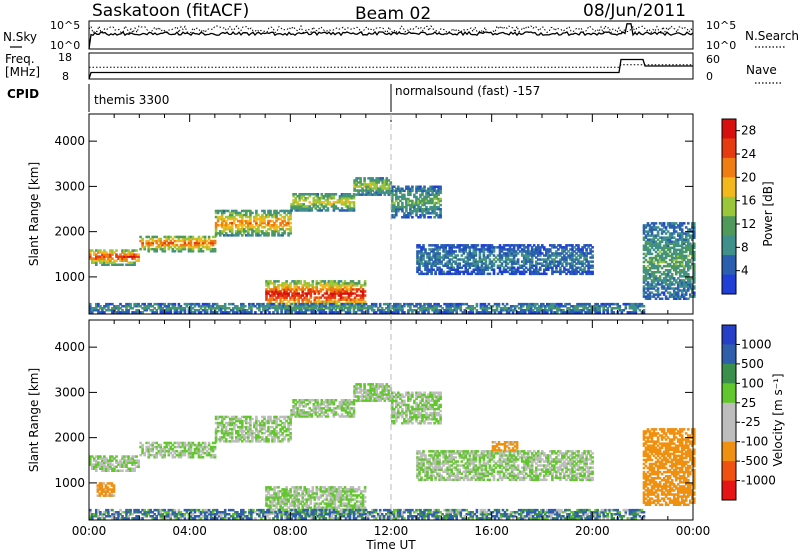 The image size is (800, 558). Describe the element at coordinates (20, 59) in the screenshot. I see `freq-label-line1: Freq.` at that location.